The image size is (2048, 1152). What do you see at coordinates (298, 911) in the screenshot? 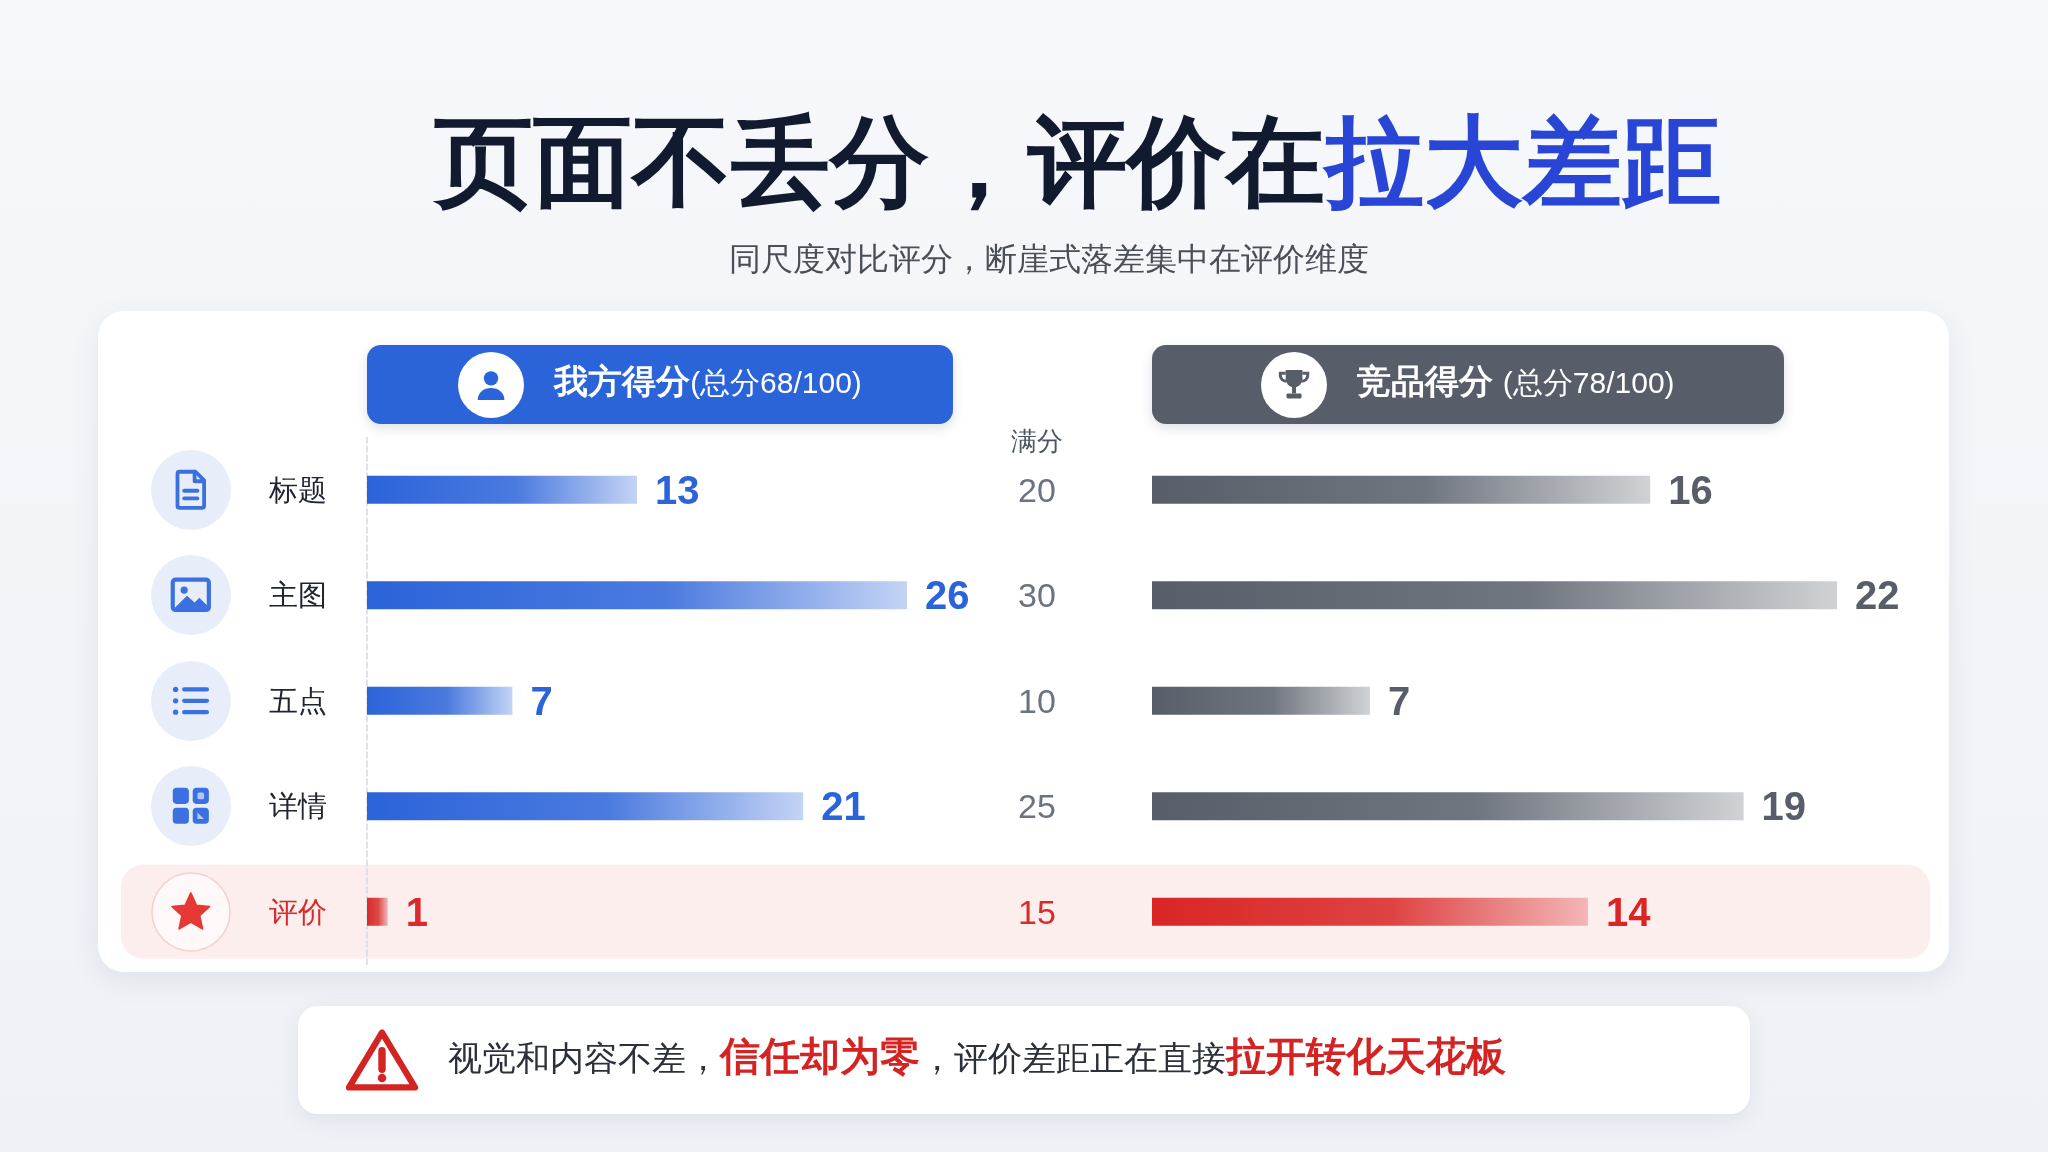
I see `y-tick-label: 评价` at bounding box center [298, 911].